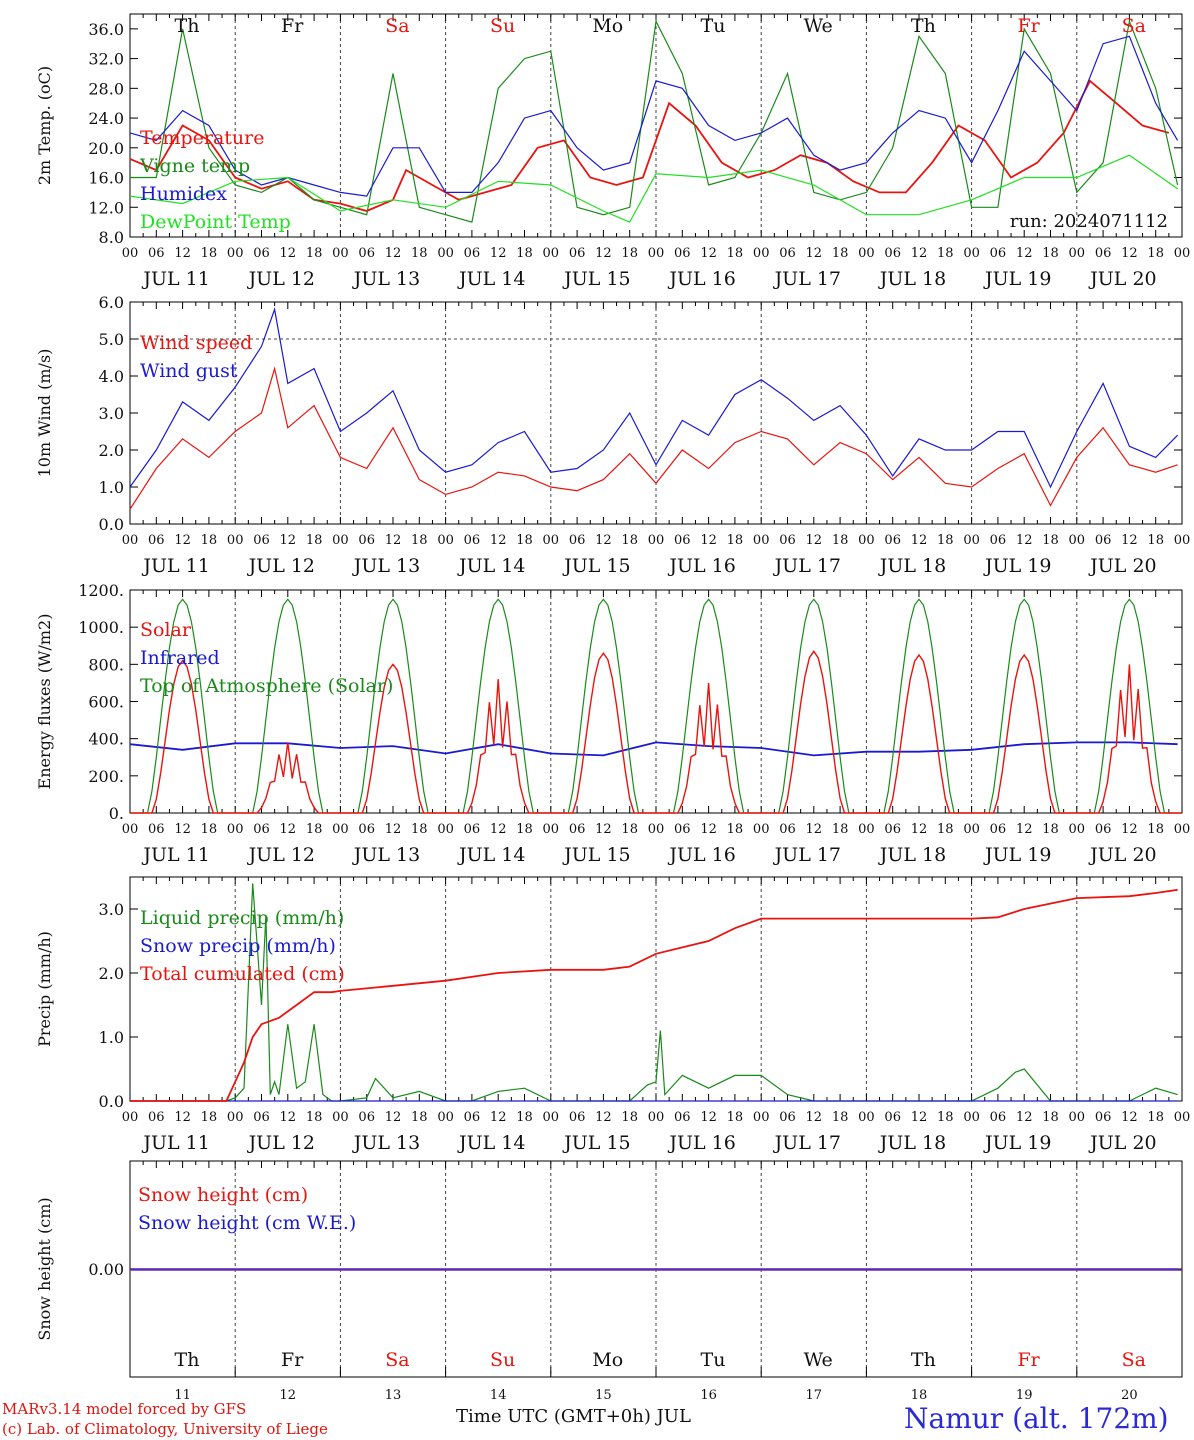 Image resolution: width=1194 pixels, height=1440 pixels. Describe the element at coordinates (111, 302) in the screenshot. I see `y-tick-label: 6.0` at that location.